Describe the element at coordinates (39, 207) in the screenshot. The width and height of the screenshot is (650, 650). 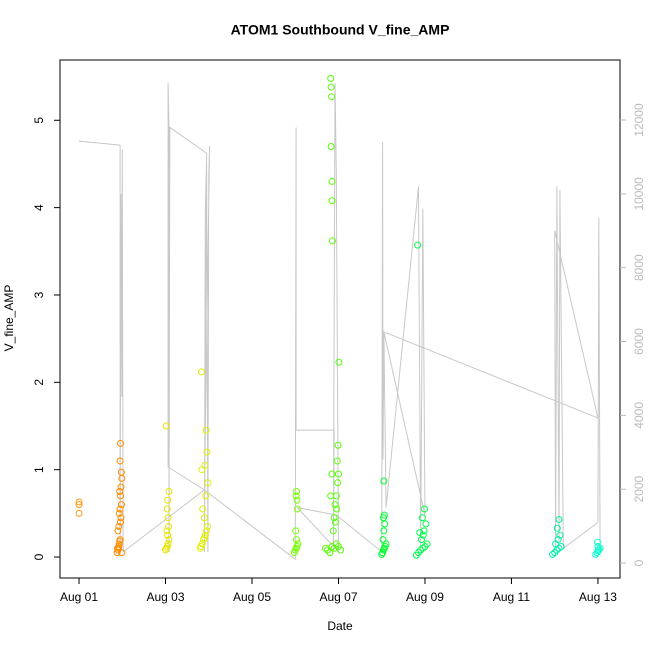
I see `y-tick-label: 4` at that location.